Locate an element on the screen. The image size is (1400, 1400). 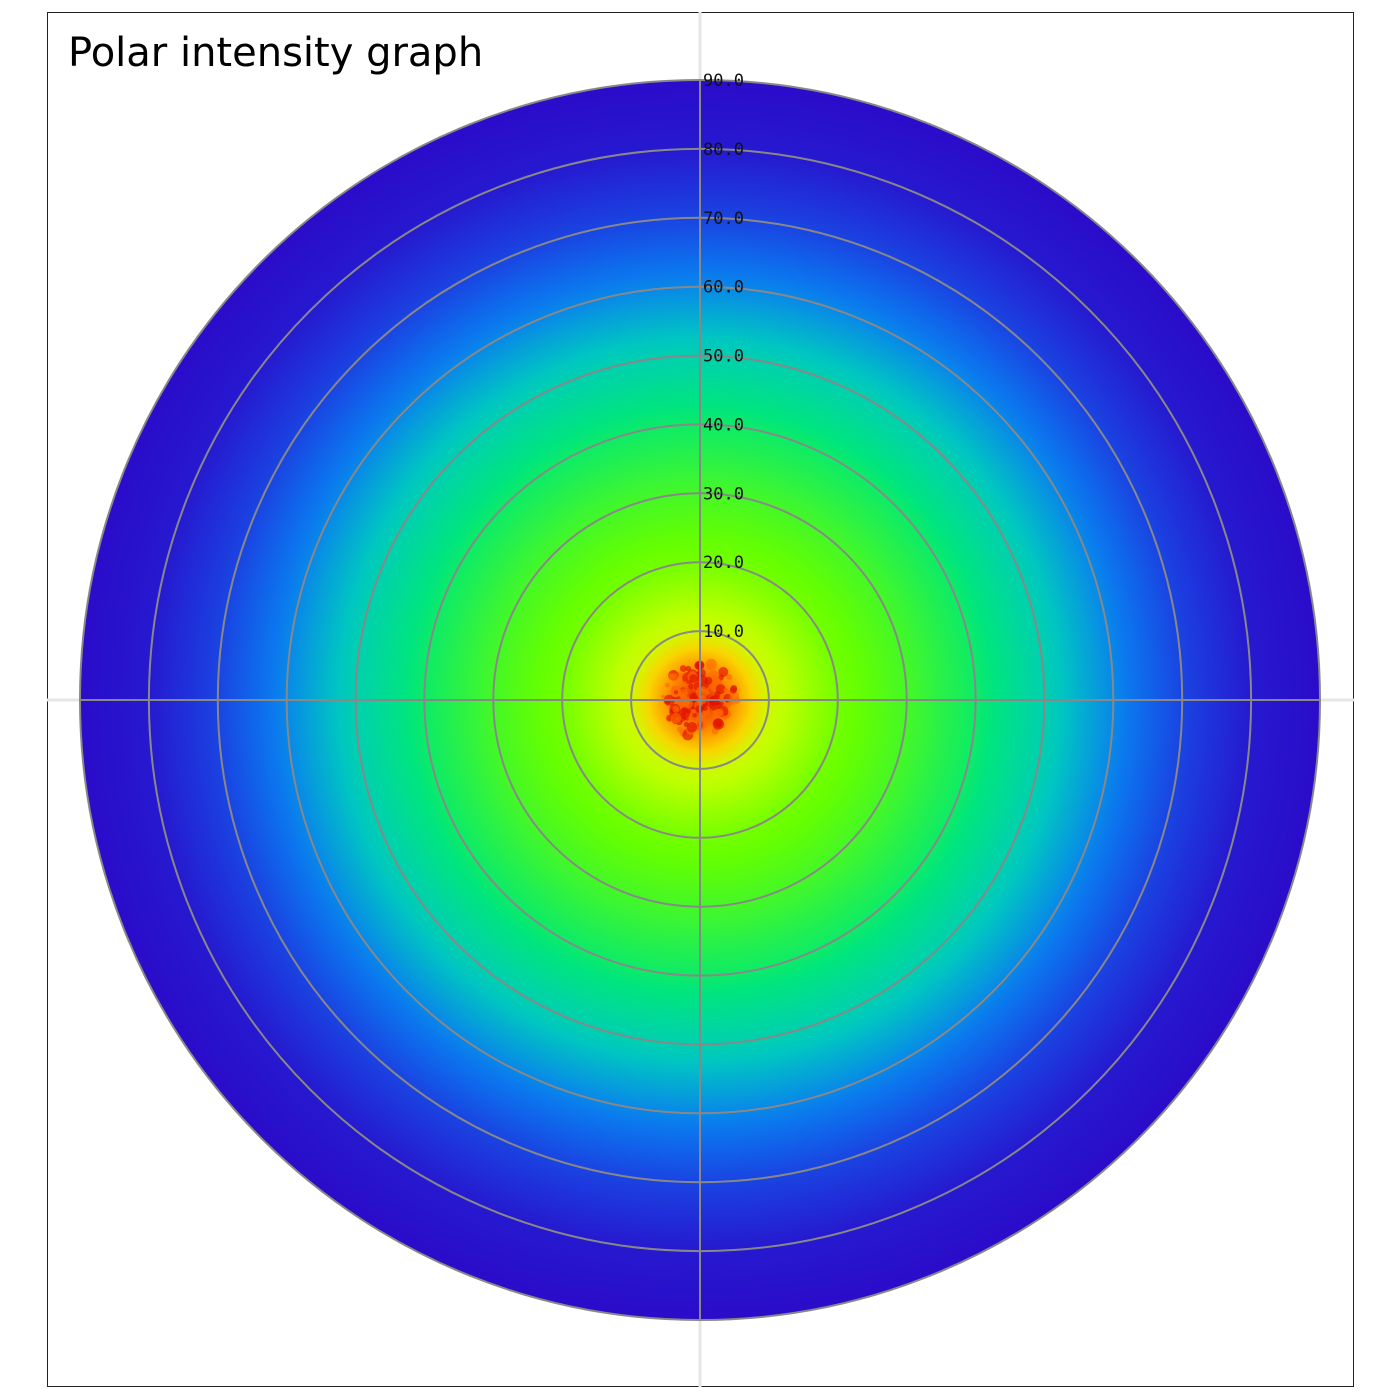
chart-title: Polar intensity graph is located at coordinates (276, 53).